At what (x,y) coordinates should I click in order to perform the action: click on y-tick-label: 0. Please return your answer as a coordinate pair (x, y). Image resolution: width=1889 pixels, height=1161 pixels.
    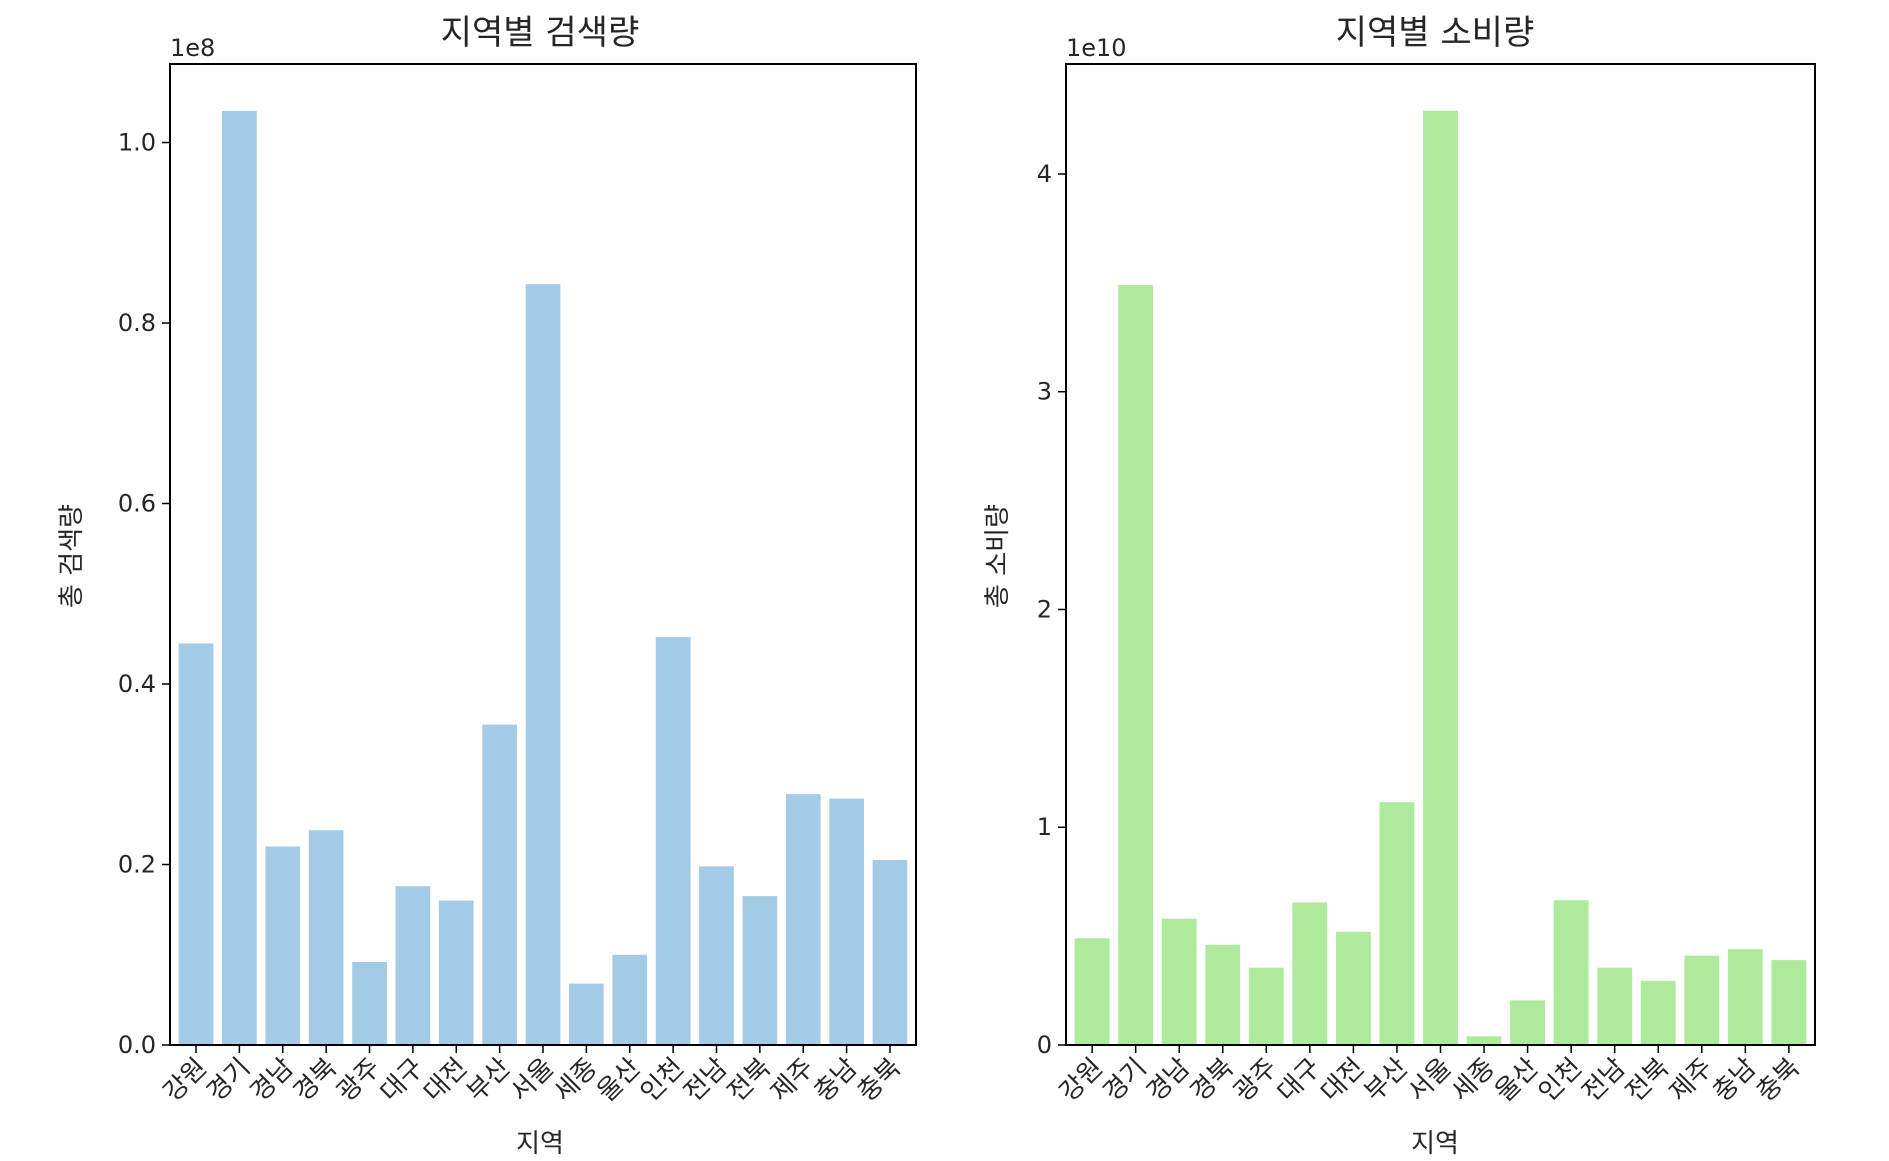
    Looking at the image, I should click on (1044, 1045).